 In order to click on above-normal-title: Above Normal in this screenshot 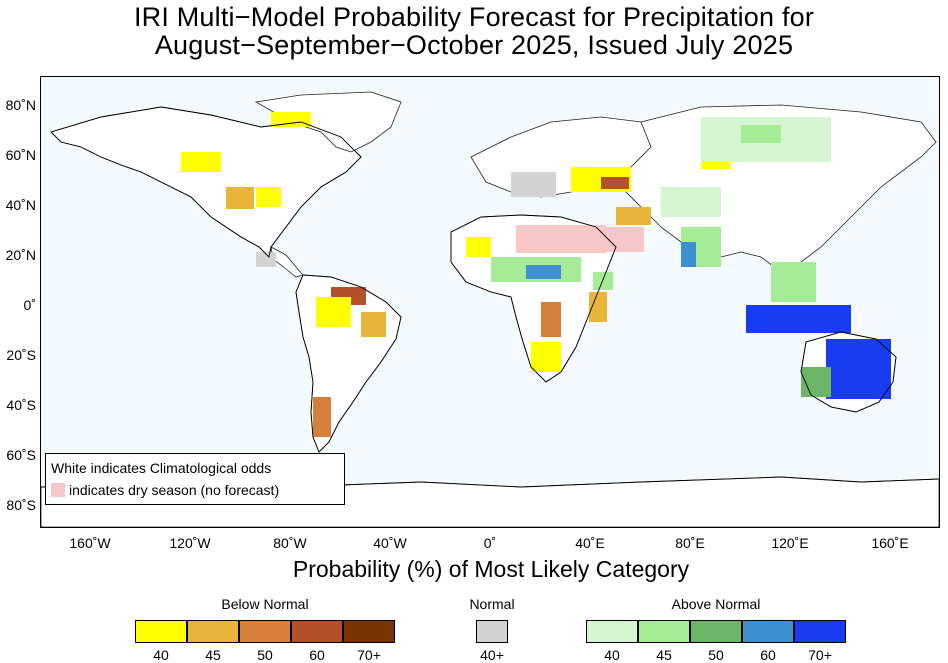, I will do `click(716, 604)`.